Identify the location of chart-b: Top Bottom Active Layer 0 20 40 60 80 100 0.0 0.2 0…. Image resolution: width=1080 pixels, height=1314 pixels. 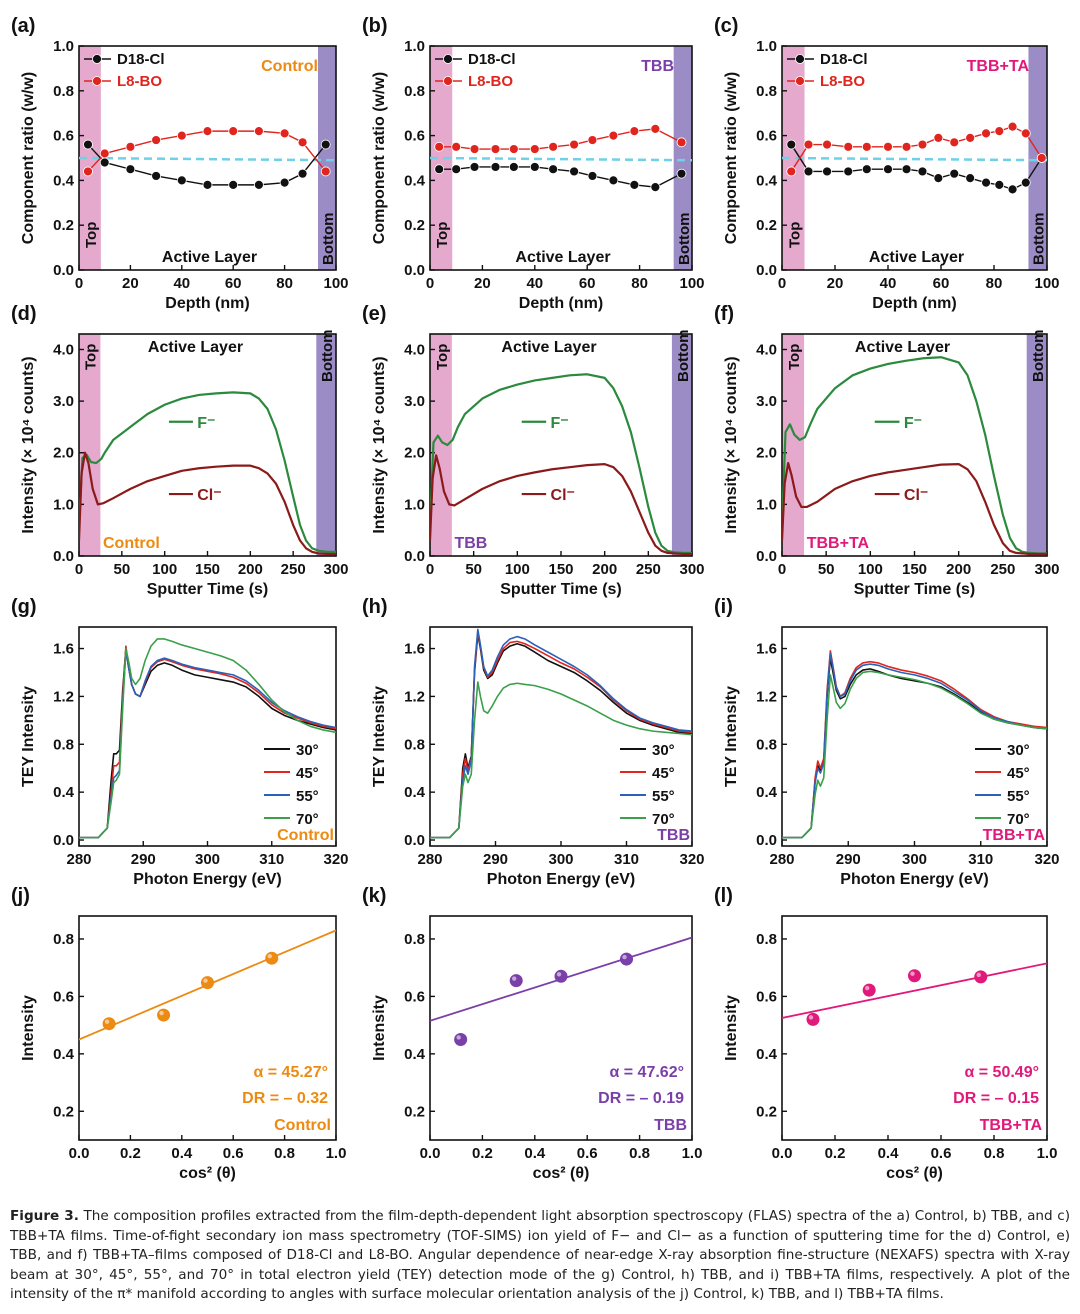
(533, 163).